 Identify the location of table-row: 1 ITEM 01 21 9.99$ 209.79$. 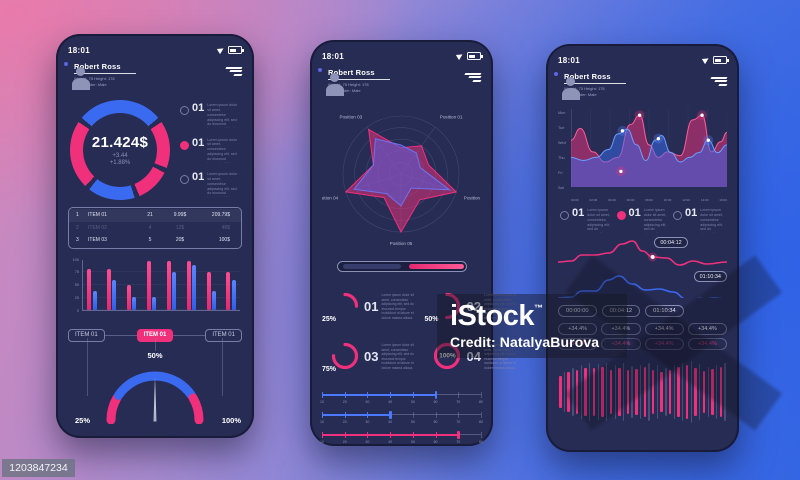
(155, 215).